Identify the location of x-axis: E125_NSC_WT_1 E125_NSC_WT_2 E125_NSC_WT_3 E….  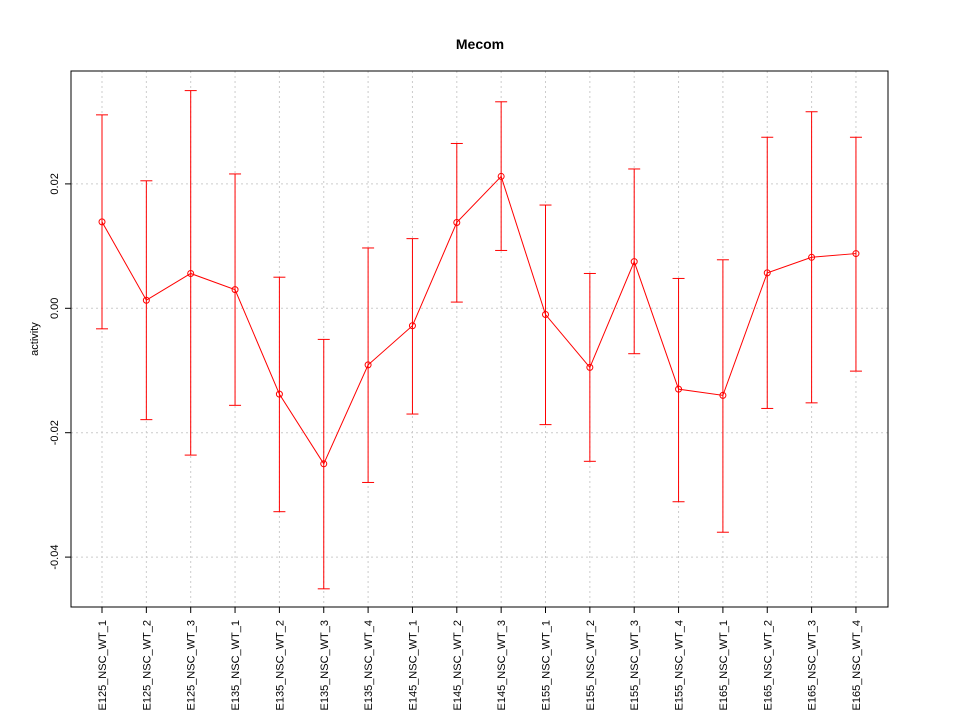
(480, 659).